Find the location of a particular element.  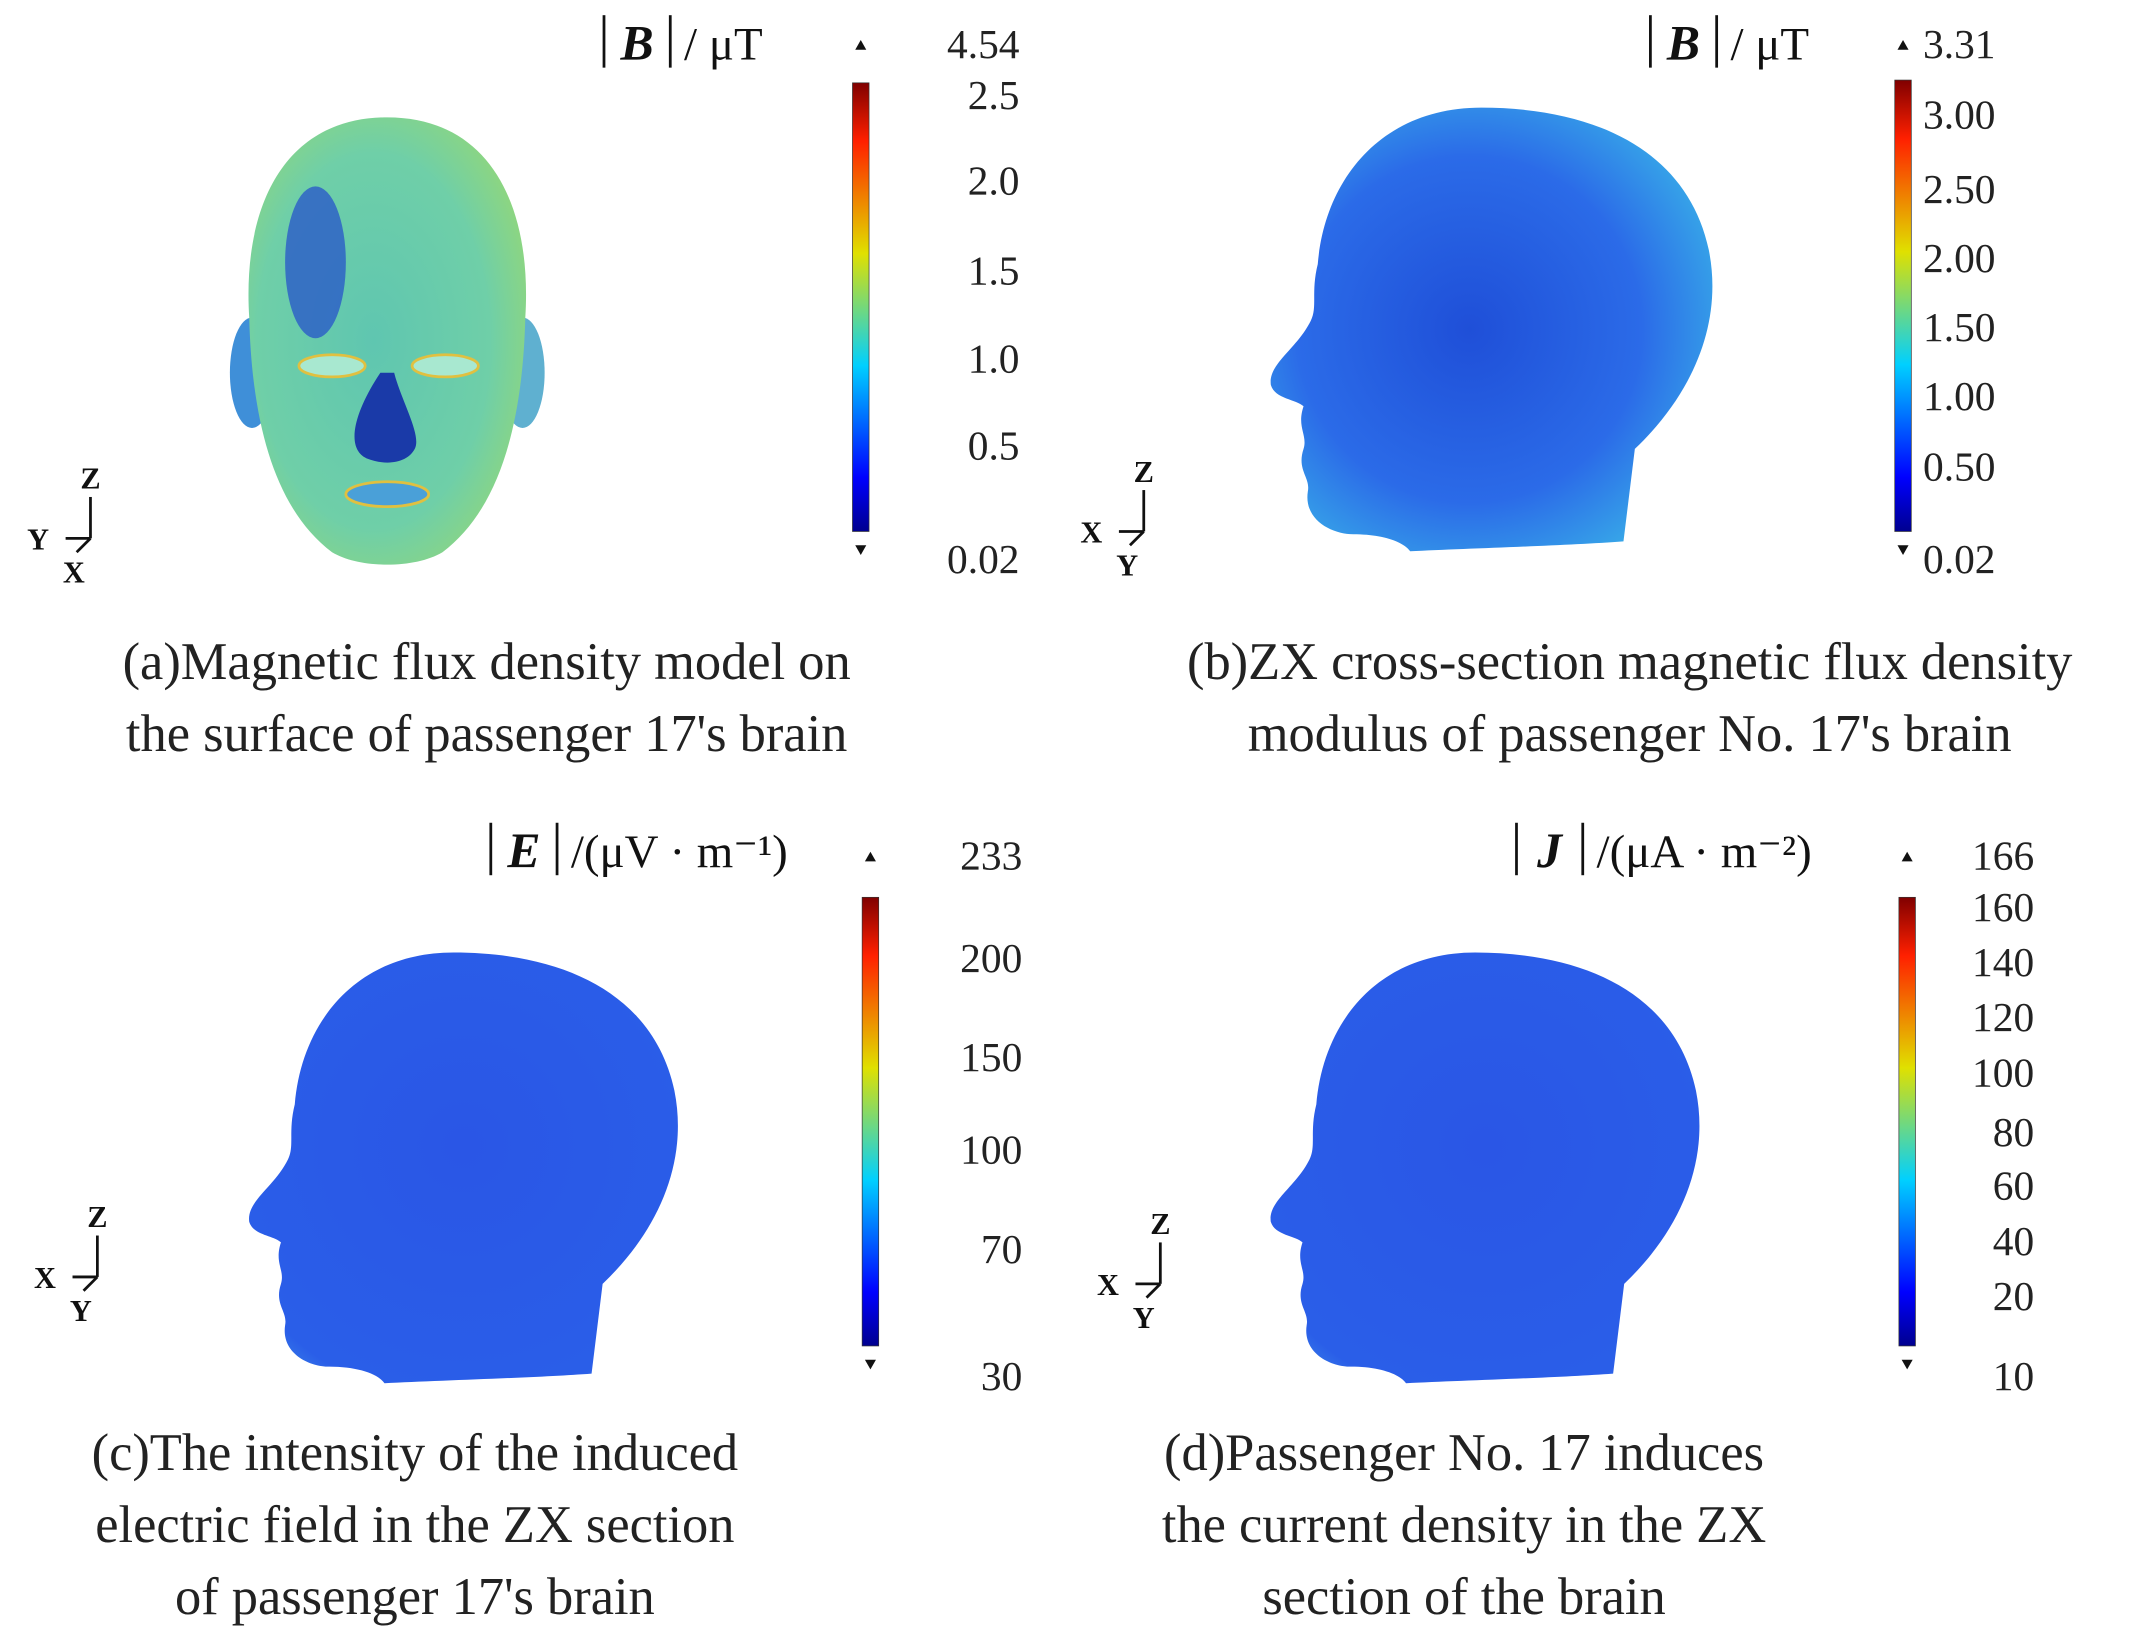

colorbar-tick-label: 80 is located at coordinates (2013, 1132).